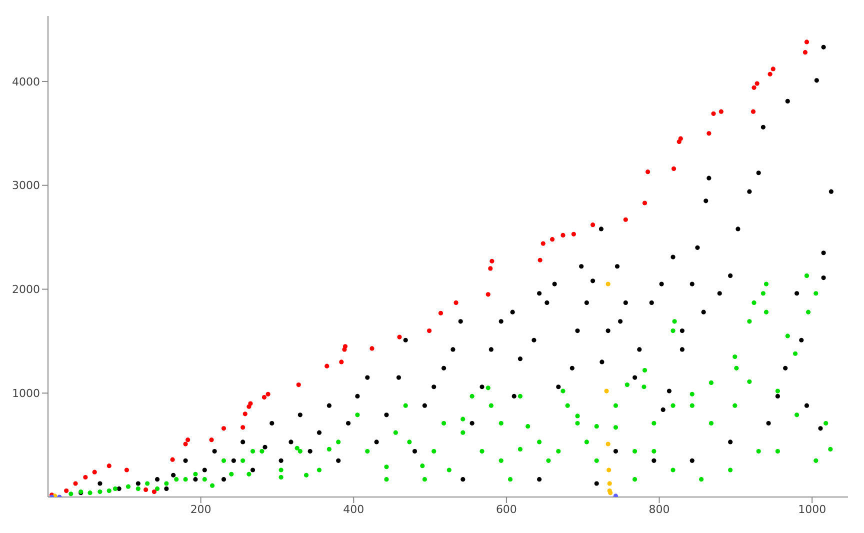  What do you see at coordinates (26, 81) in the screenshot?
I see `y-tick-label: 4000` at bounding box center [26, 81].